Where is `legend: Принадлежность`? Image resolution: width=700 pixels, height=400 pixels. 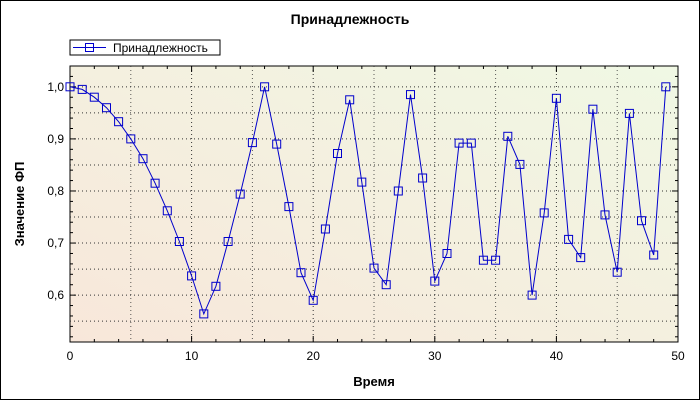
legend: Принадлежность is located at coordinates (145, 47).